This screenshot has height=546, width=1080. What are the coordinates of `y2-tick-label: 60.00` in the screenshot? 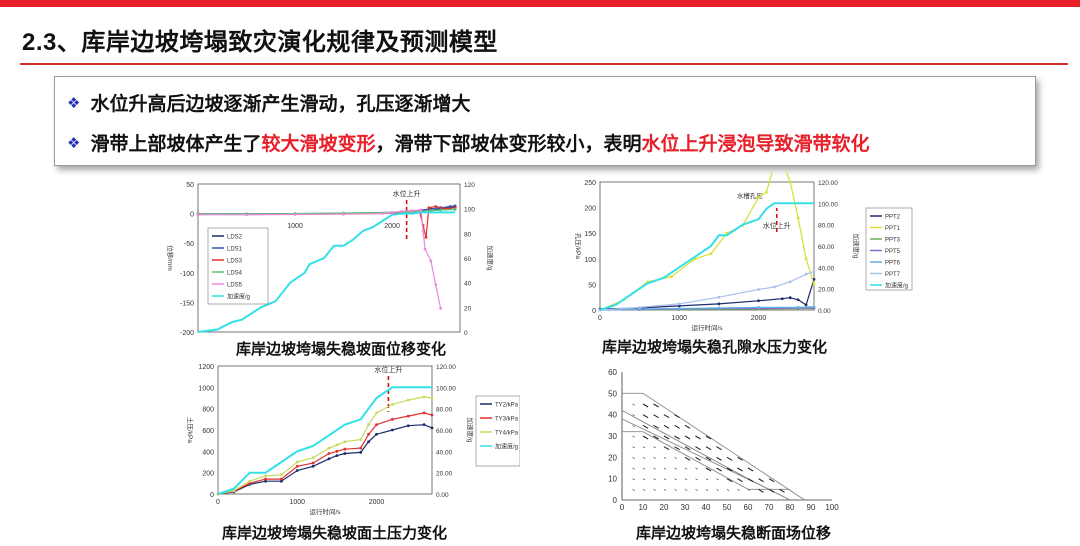 It's located at (826, 247).